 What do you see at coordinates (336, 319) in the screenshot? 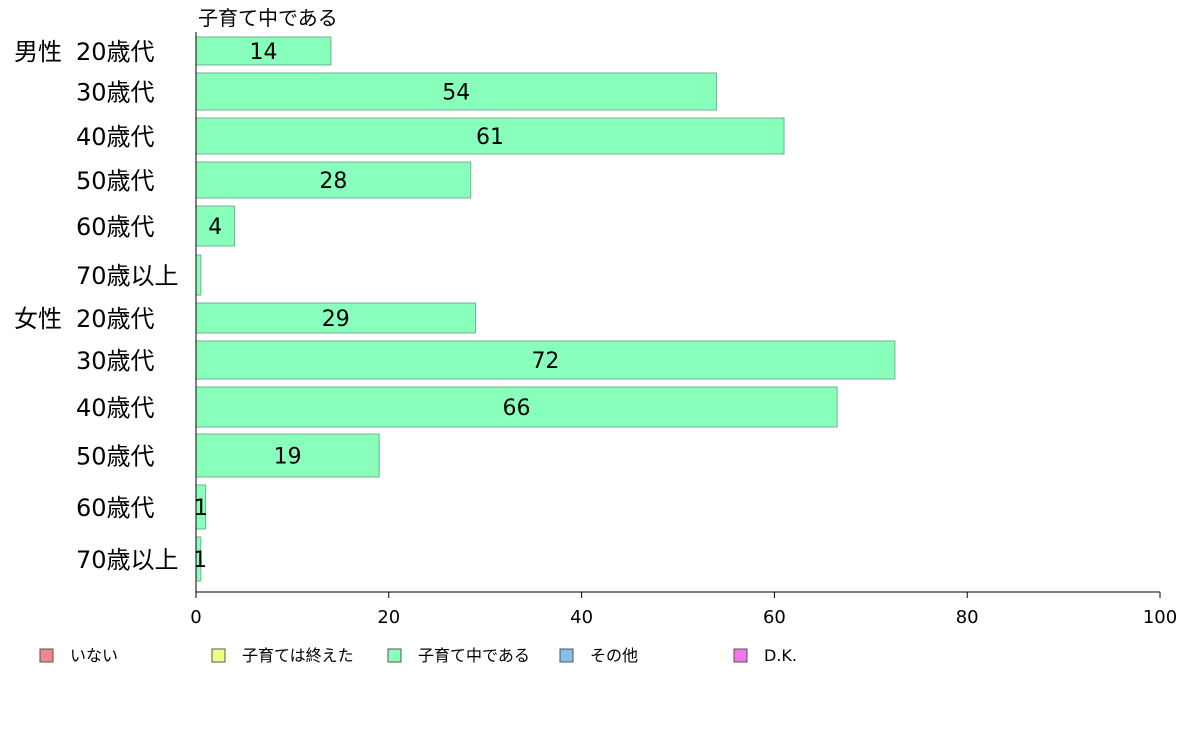
I see `data-label: 29` at bounding box center [336, 319].